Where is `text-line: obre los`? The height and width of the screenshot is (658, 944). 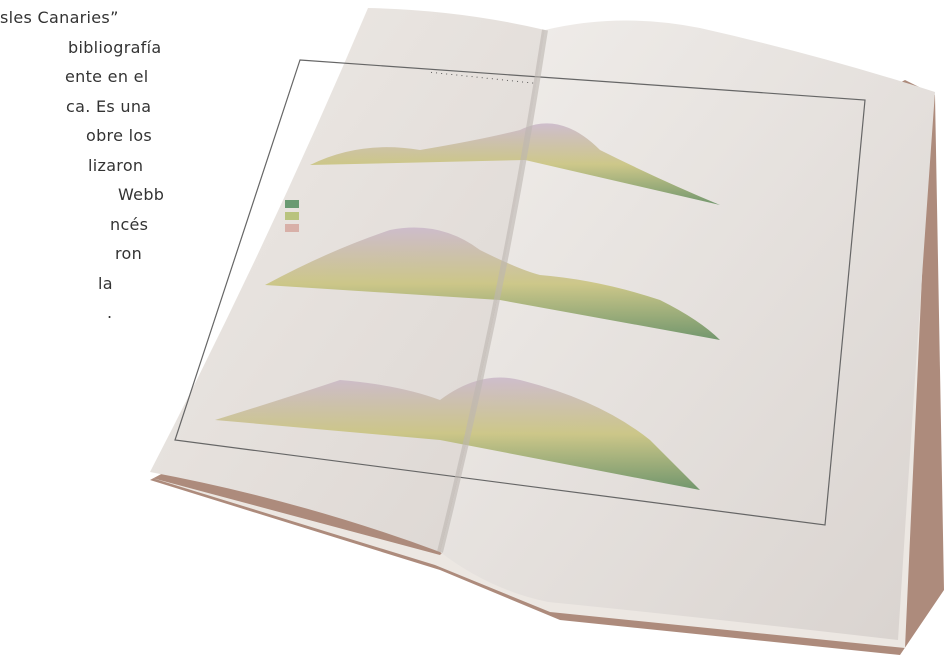
text-line: obre los is located at coordinates (119, 135).